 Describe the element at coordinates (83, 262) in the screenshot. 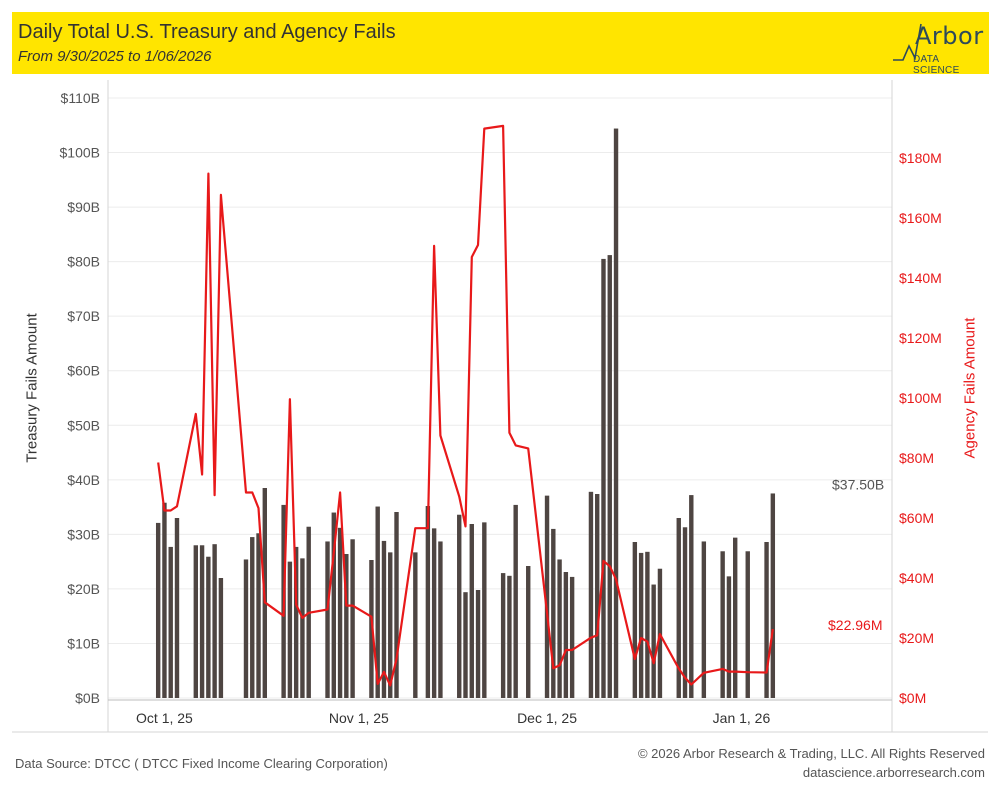

I see `y-left-tick-label: $80B` at that location.